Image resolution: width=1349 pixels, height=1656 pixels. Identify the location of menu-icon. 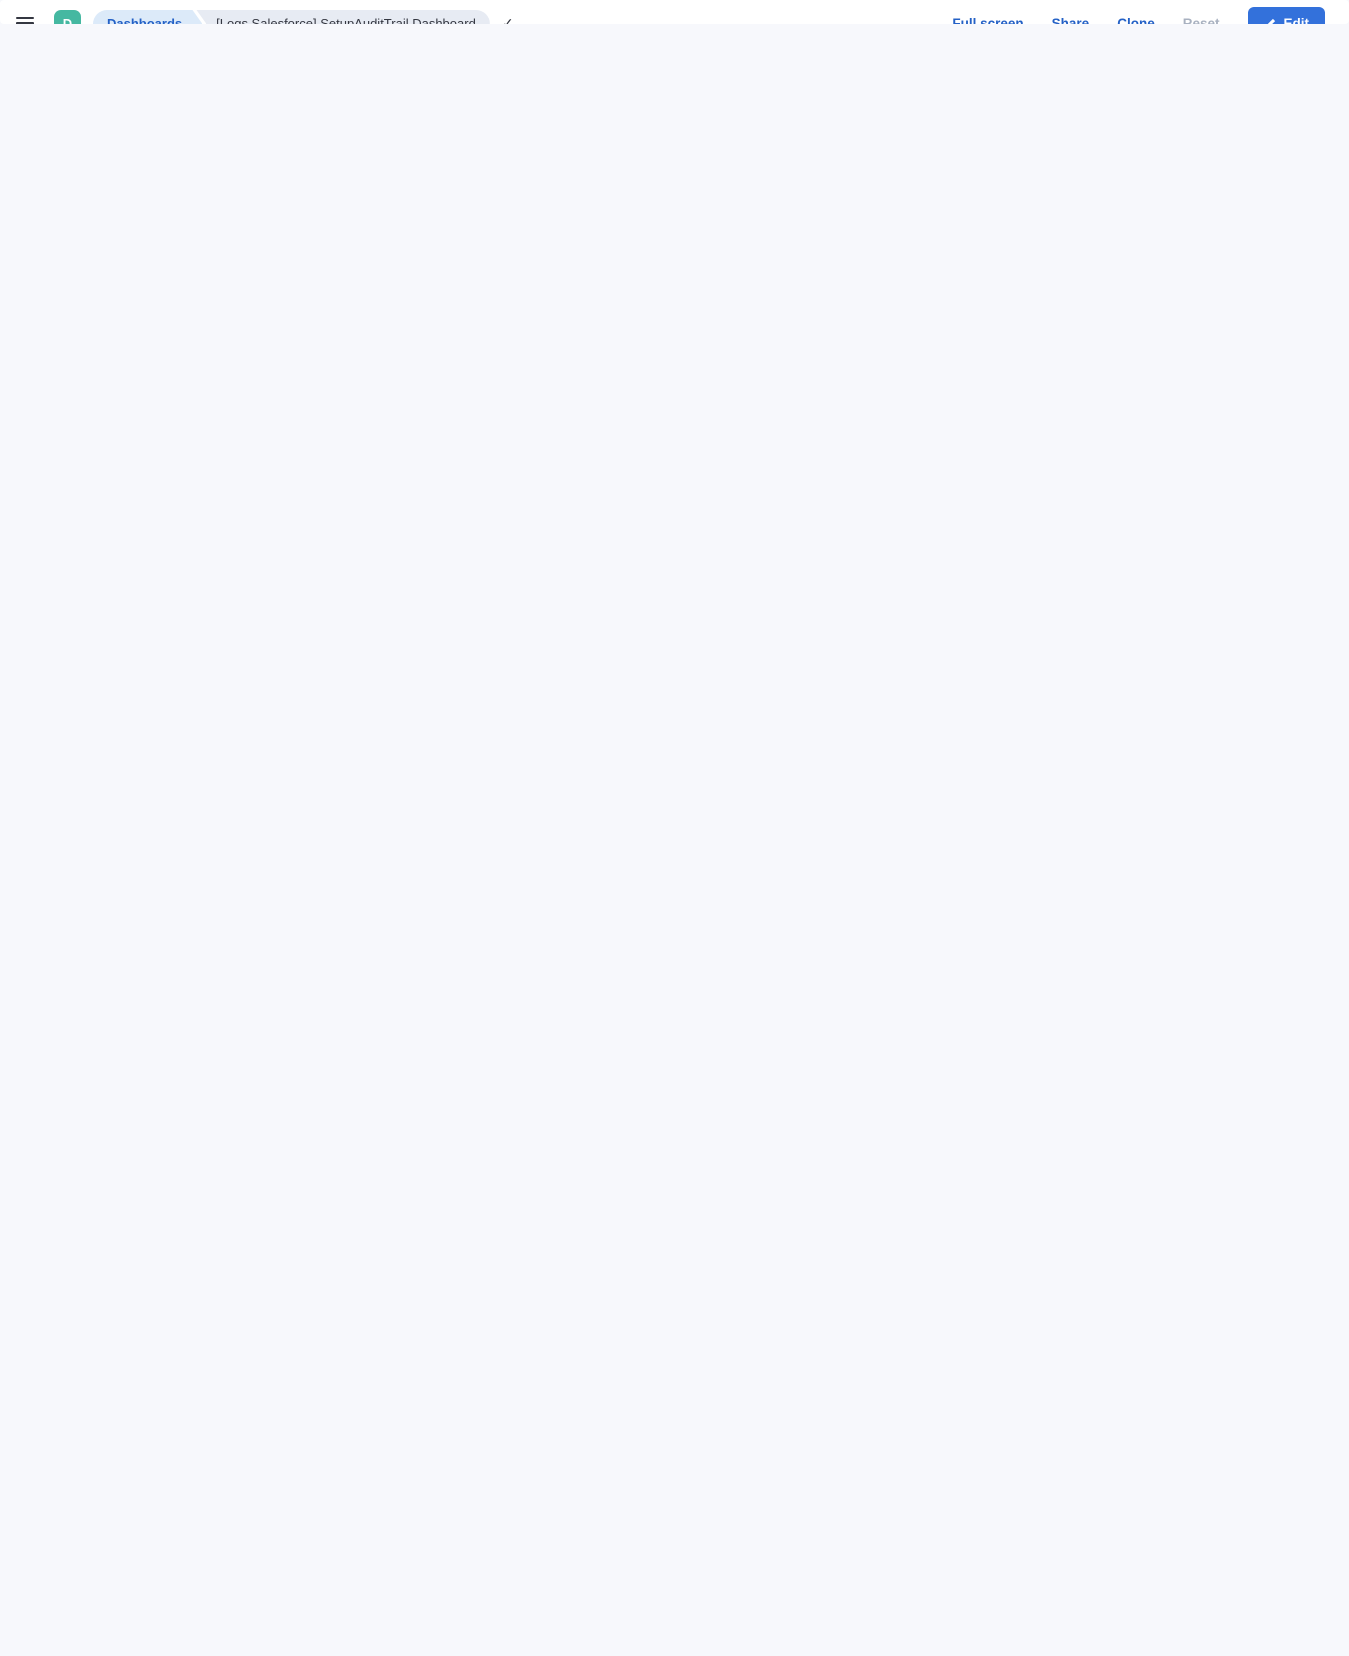
(25, 20).